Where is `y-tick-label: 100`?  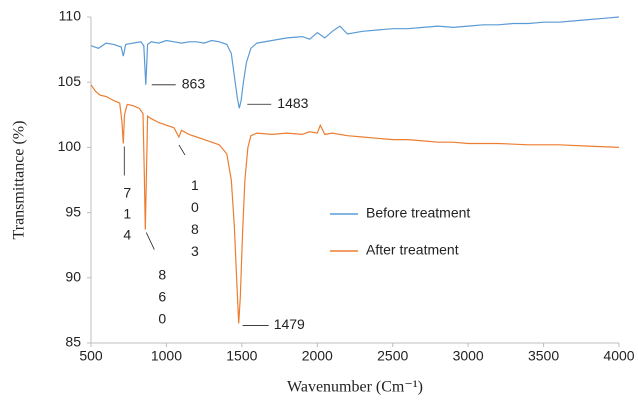 y-tick-label: 100 is located at coordinates (70, 146).